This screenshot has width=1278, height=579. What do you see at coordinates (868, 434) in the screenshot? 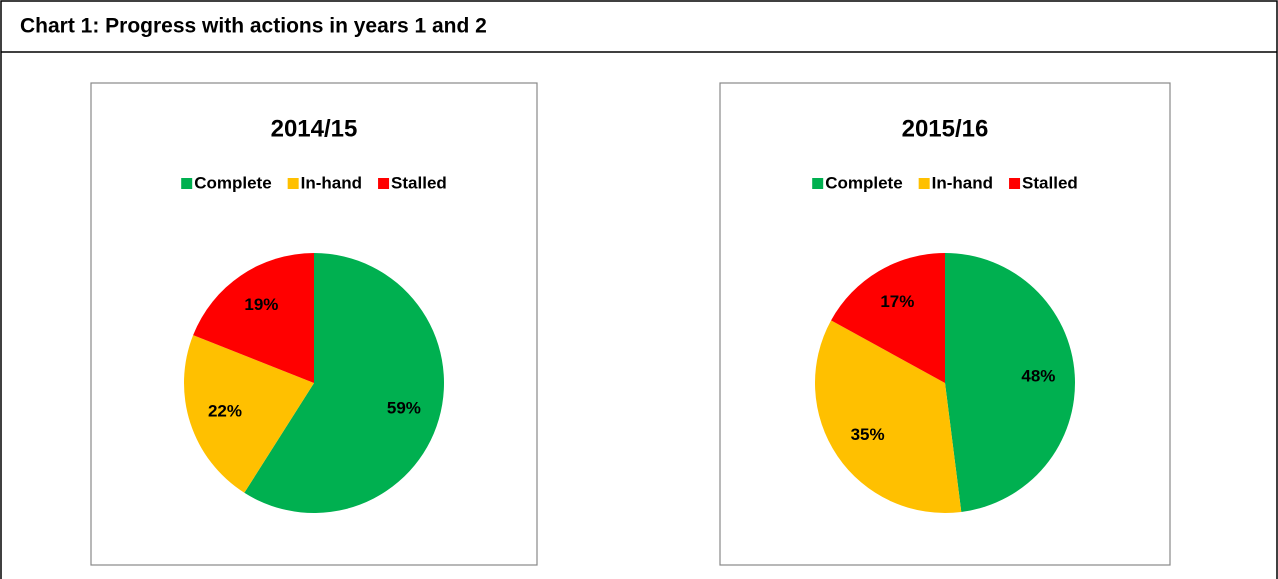
I see `data-label: 35%` at bounding box center [868, 434].